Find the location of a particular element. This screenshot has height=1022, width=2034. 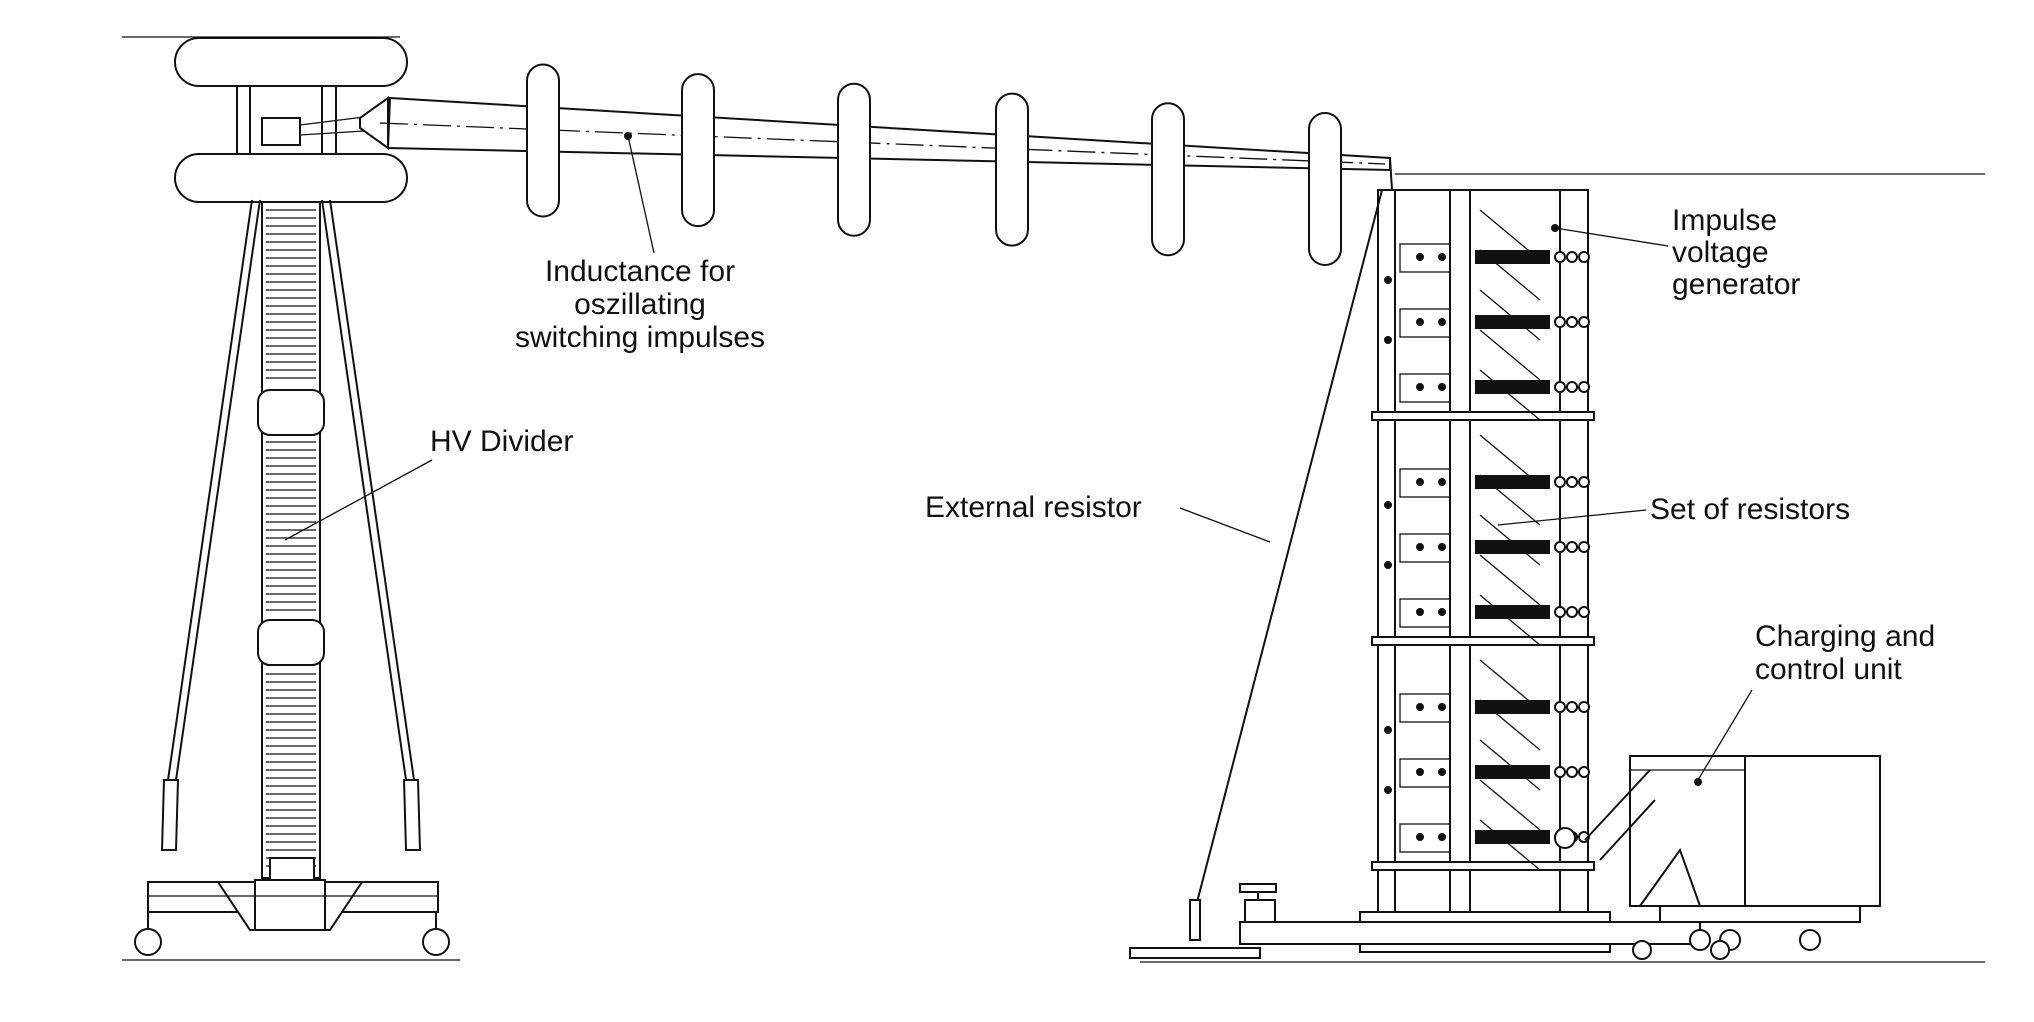

label-set-of-resistors: Set of resistors is located at coordinates (1673, 509).